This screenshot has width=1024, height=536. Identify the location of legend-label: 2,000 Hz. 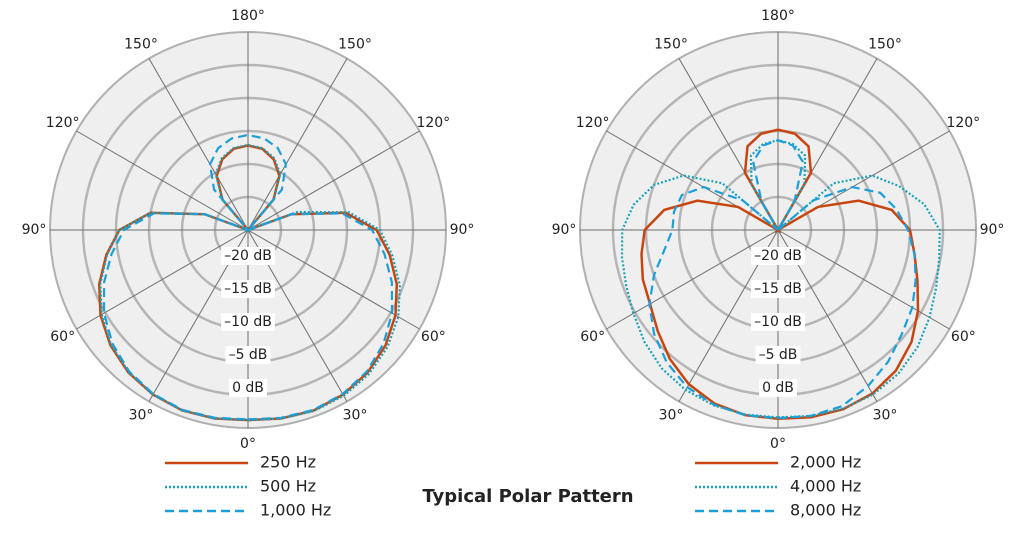
(825, 462).